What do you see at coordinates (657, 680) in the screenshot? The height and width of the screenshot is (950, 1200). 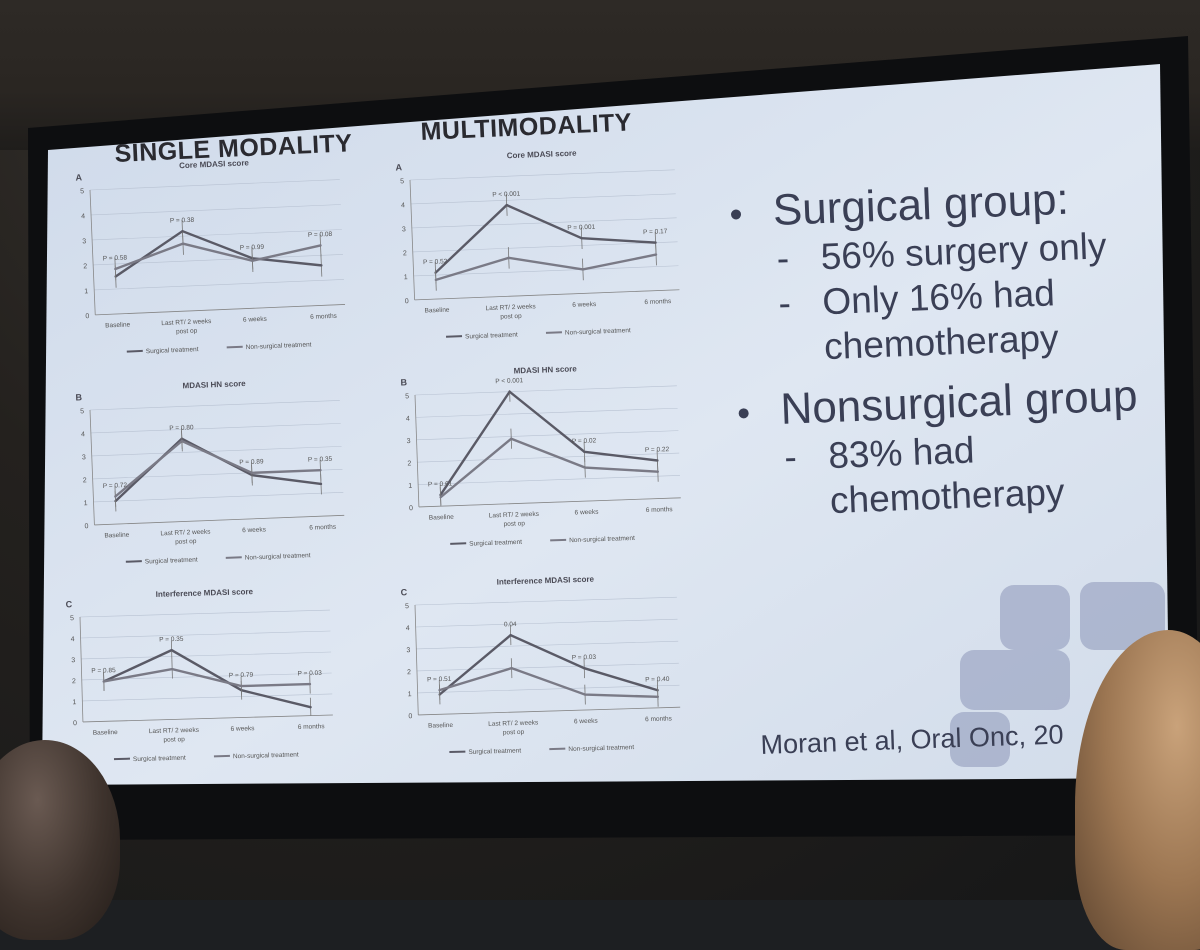 I see `p-value-label: P = 0.40` at bounding box center [657, 680].